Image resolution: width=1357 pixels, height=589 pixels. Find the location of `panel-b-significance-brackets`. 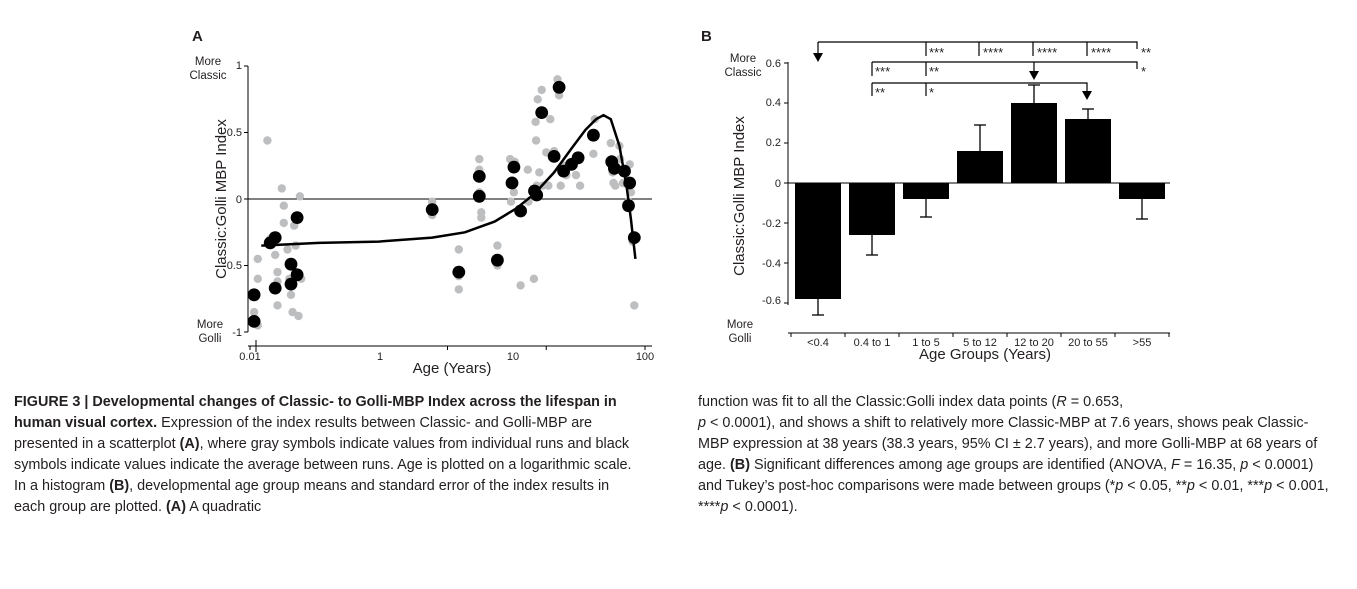

panel-b-significance-brackets is located at coordinates (977, 68).